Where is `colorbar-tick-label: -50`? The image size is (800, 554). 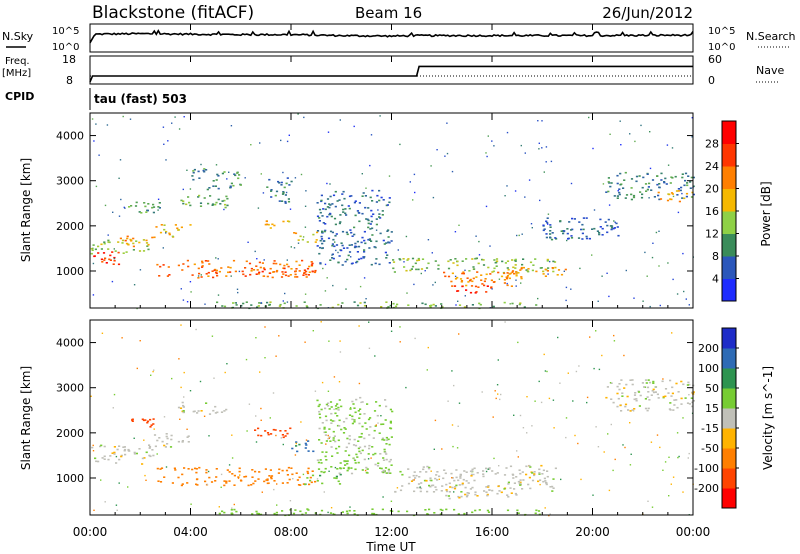 colorbar-tick-label: -50 is located at coordinates (710, 448).